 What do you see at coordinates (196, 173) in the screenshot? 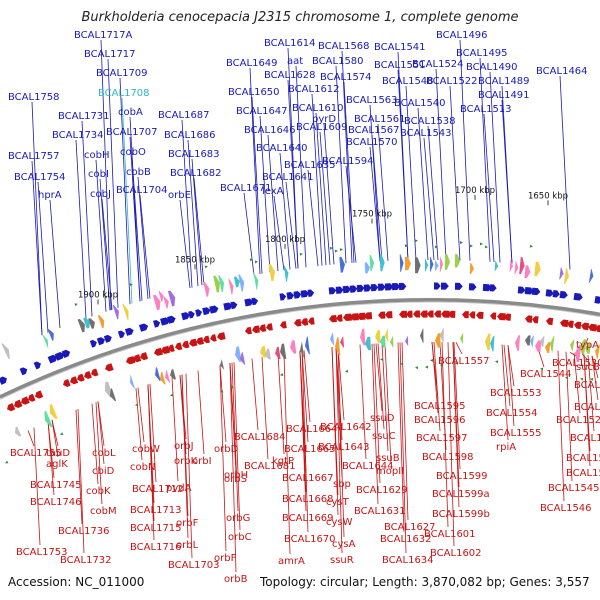
I see `forward-gene-label: BCAL1682` at bounding box center [196, 173].